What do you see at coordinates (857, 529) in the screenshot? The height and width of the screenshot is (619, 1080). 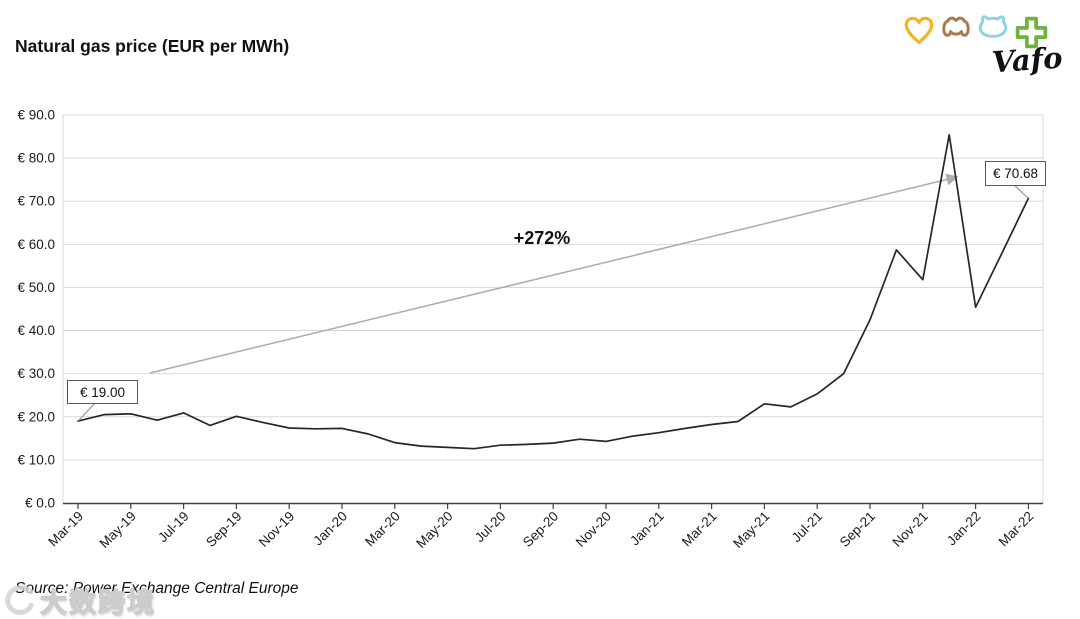 I see `x-tick-label: Sep-21` at bounding box center [857, 529].